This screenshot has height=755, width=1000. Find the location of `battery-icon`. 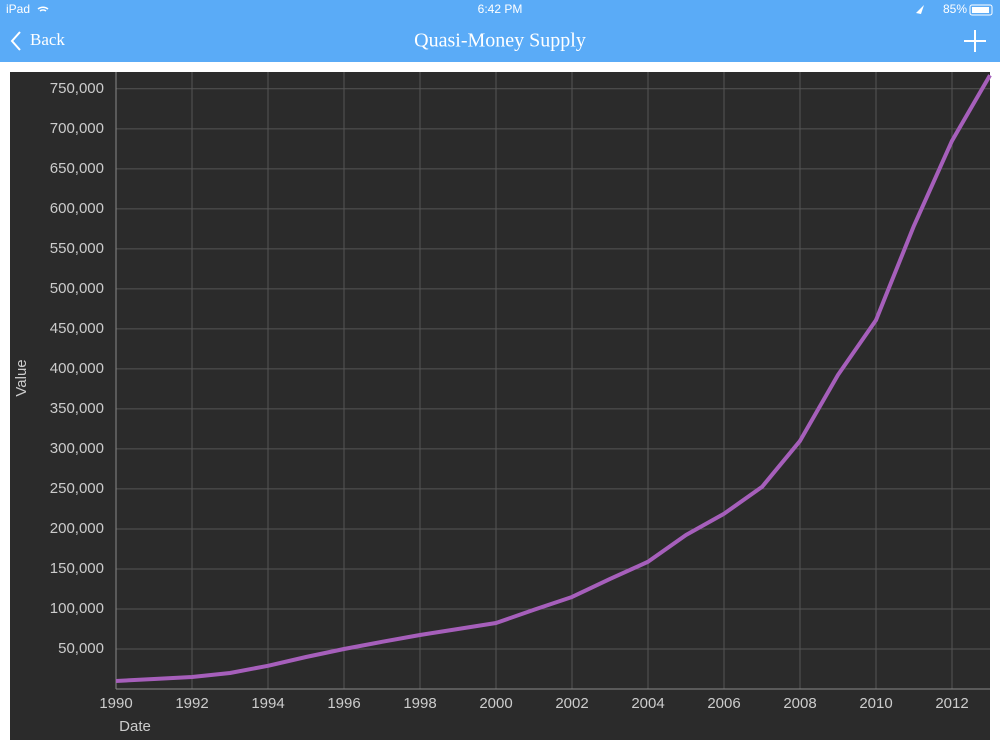

battery-icon is located at coordinates (981, 10).